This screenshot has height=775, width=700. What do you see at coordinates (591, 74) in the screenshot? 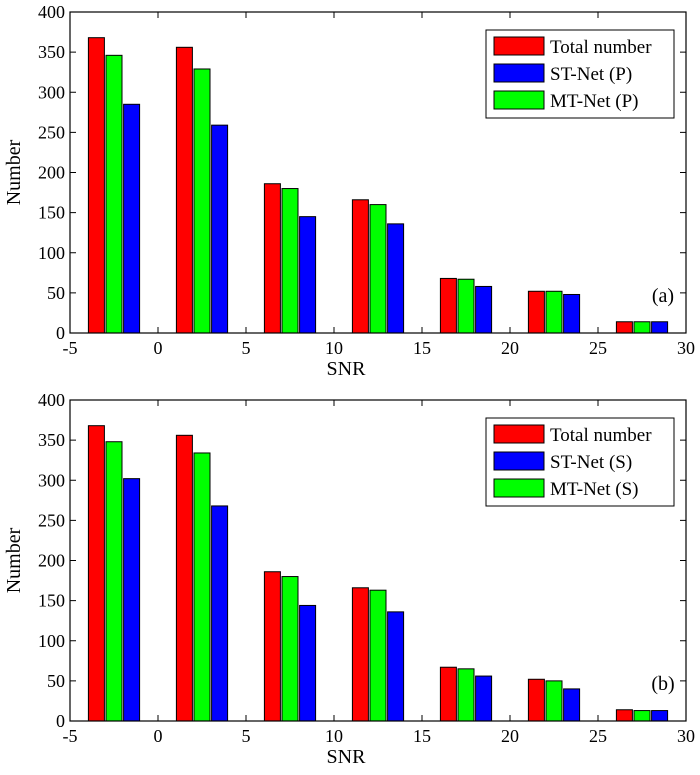
I see `legend-entry: ST-Net (P)` at bounding box center [591, 74].